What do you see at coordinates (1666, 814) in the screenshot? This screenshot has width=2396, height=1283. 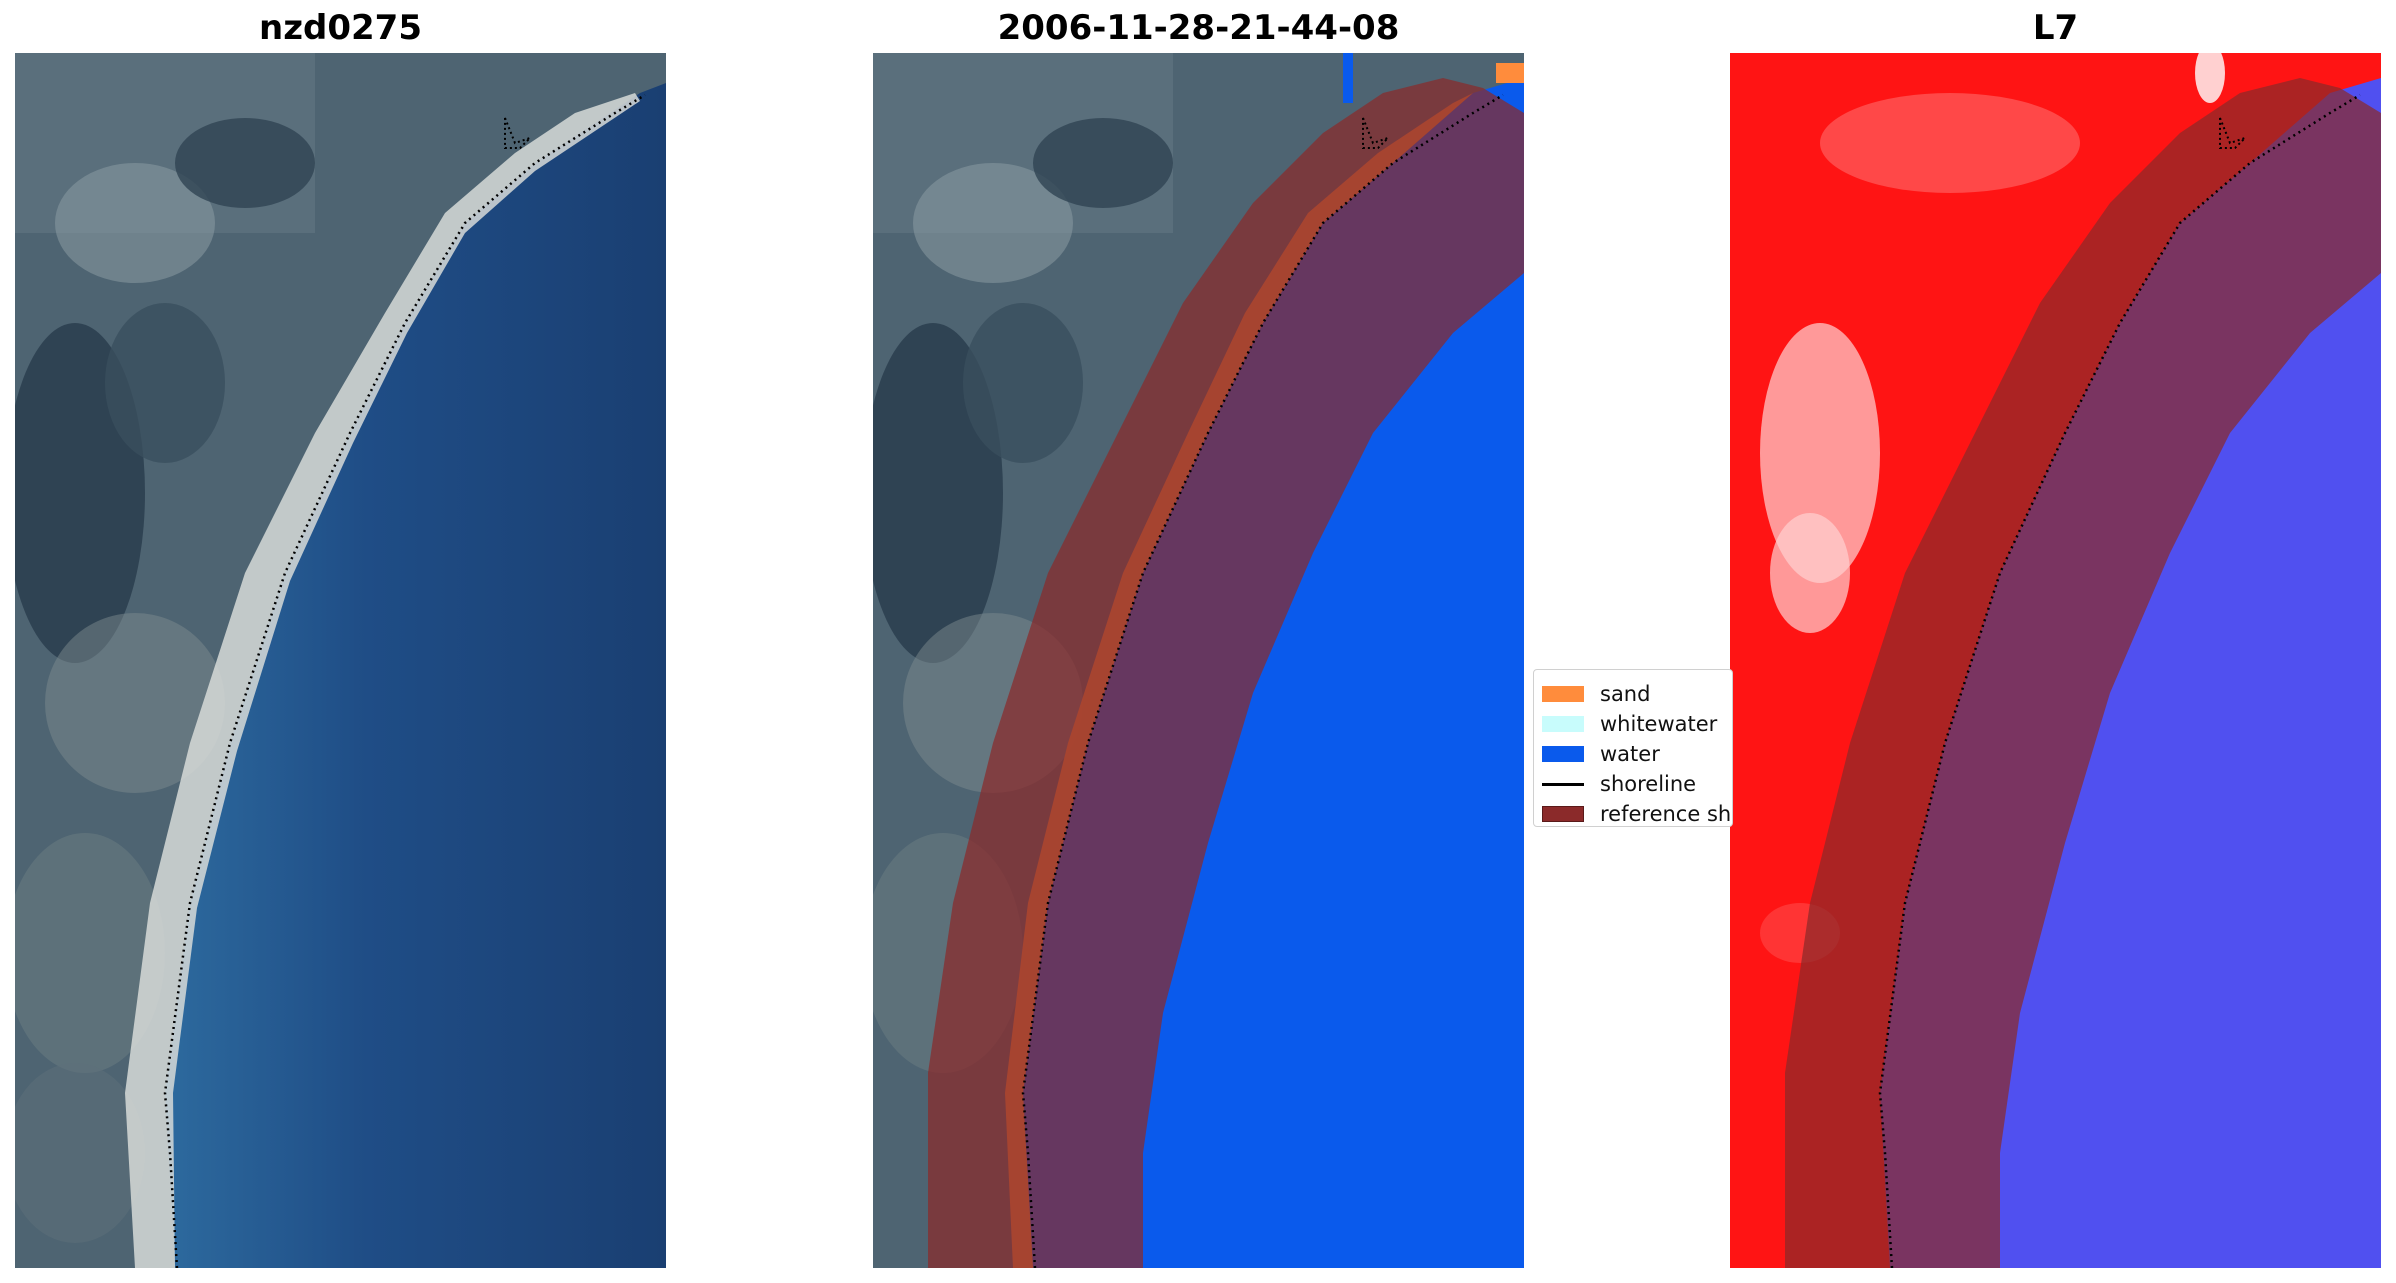 I see `legend-label-reference-shoreline: reference sh` at bounding box center [1666, 814].